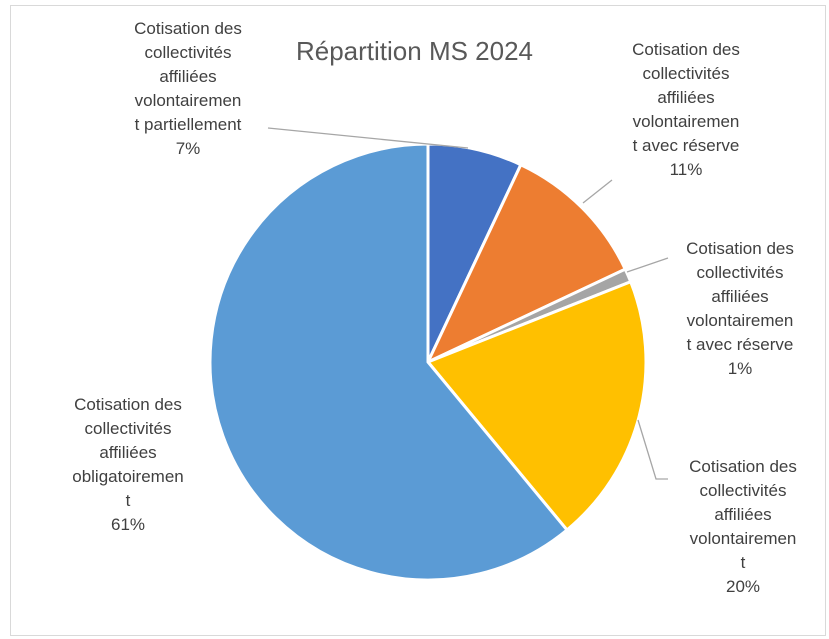 This screenshot has width=829, height=639. Describe the element at coordinates (686, 169) in the screenshot. I see `value-label: 11%` at that location.